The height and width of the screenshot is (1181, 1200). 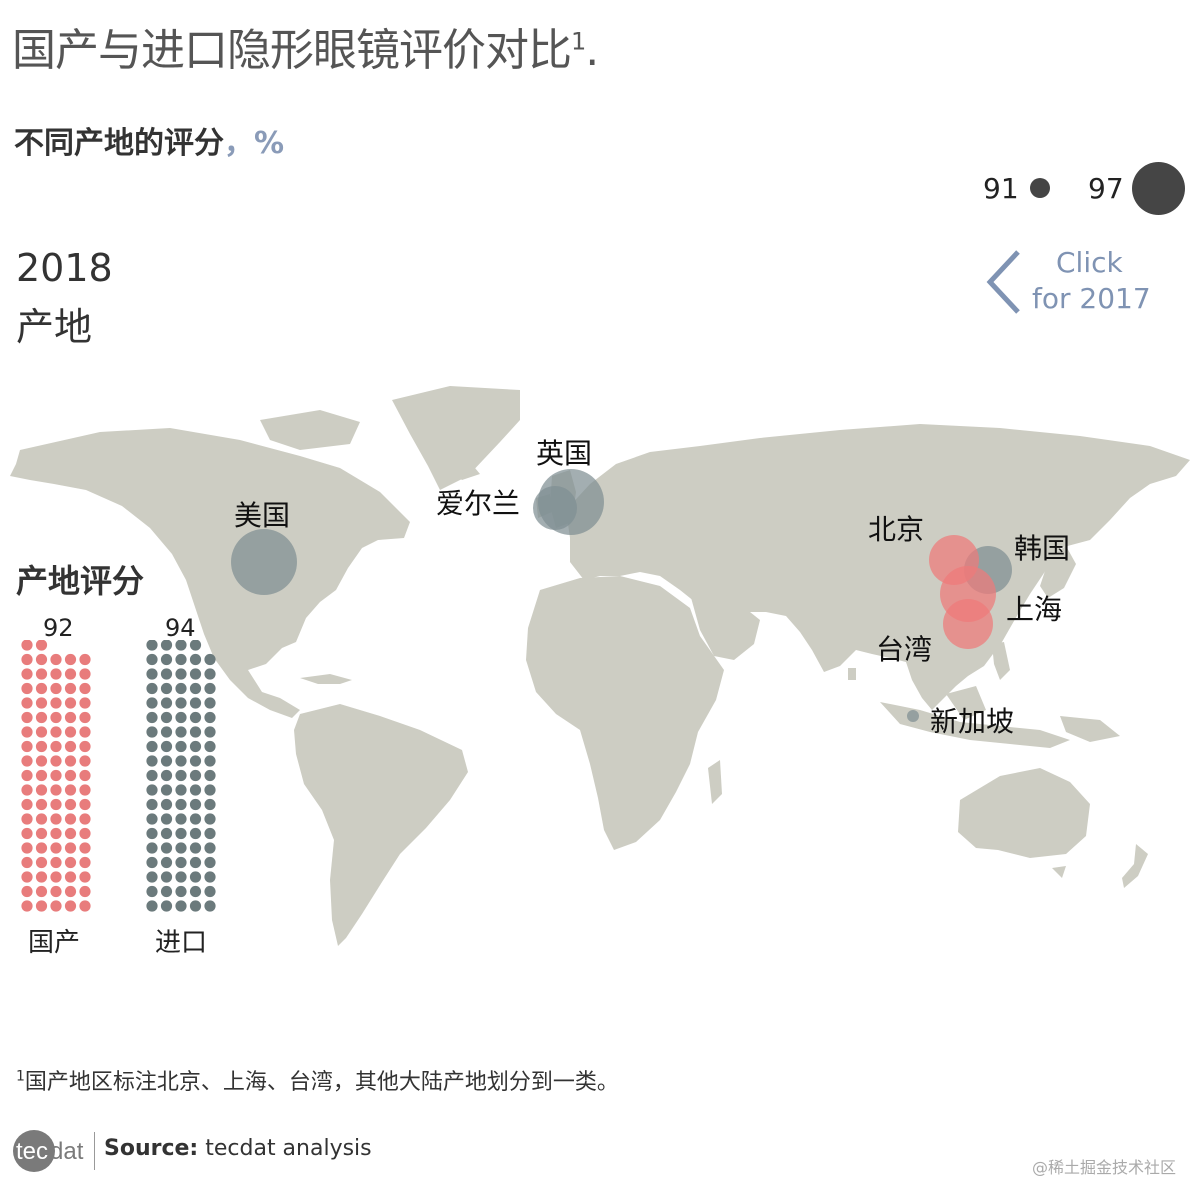 I want to click on land-japan, so click(x=1058, y=572).